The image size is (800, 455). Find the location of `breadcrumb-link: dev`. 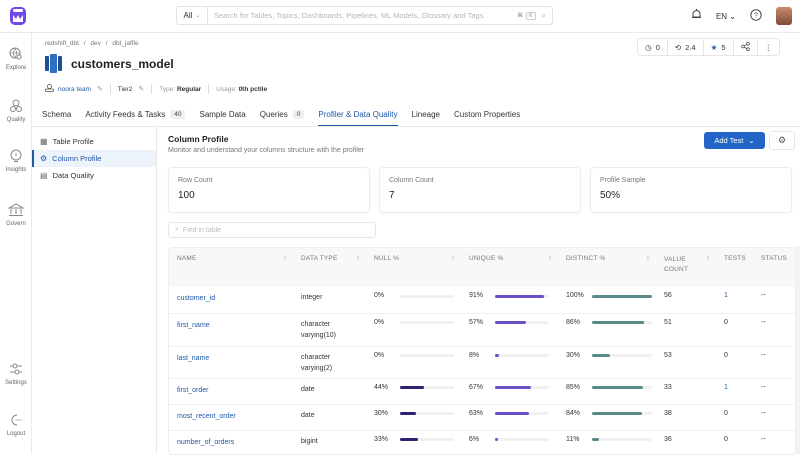

breadcrumb-link: dev is located at coordinates (95, 43).